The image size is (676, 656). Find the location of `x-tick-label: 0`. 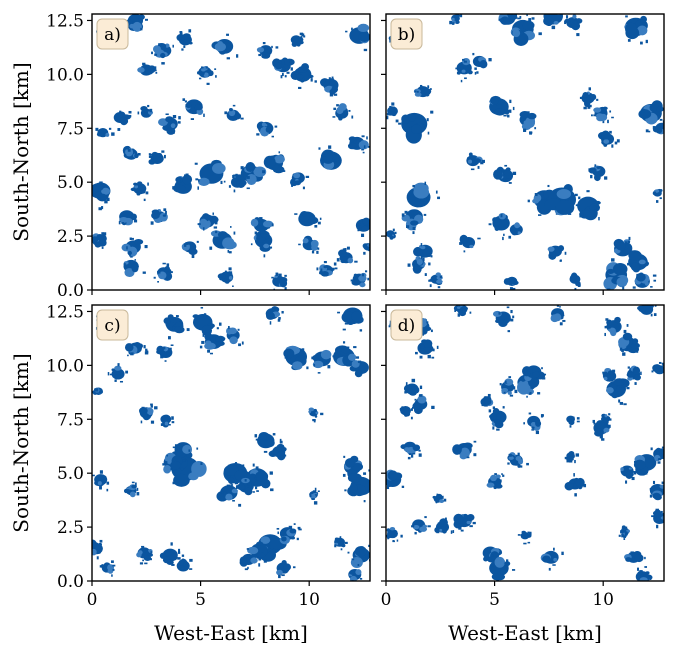

x-tick-label: 0 is located at coordinates (92, 600).